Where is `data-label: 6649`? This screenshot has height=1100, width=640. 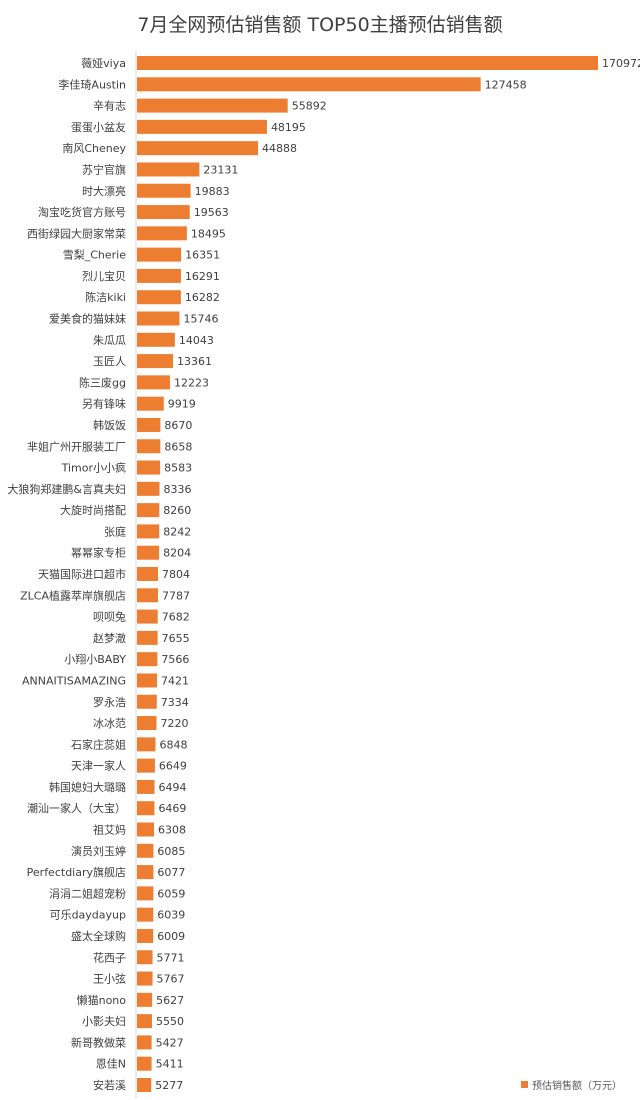 data-label: 6649 is located at coordinates (173, 766).